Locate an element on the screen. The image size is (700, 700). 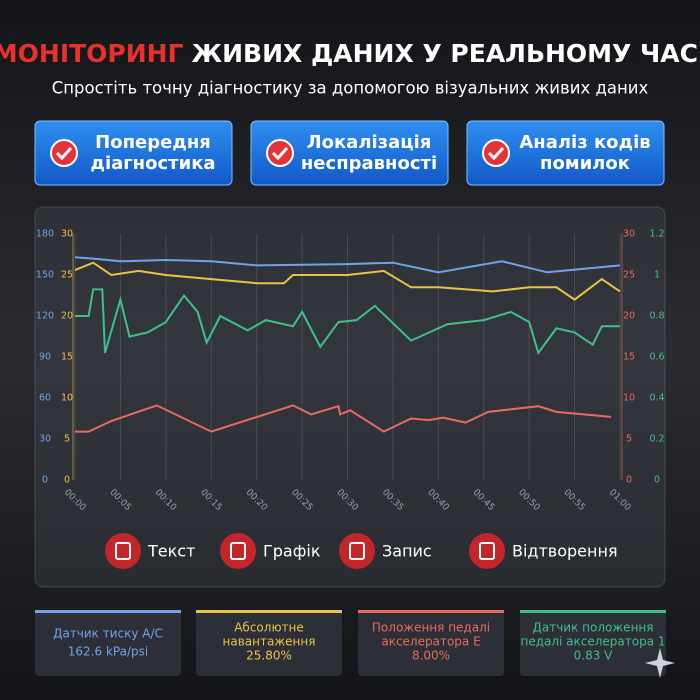
control-button: Запис is located at coordinates (385, 551).